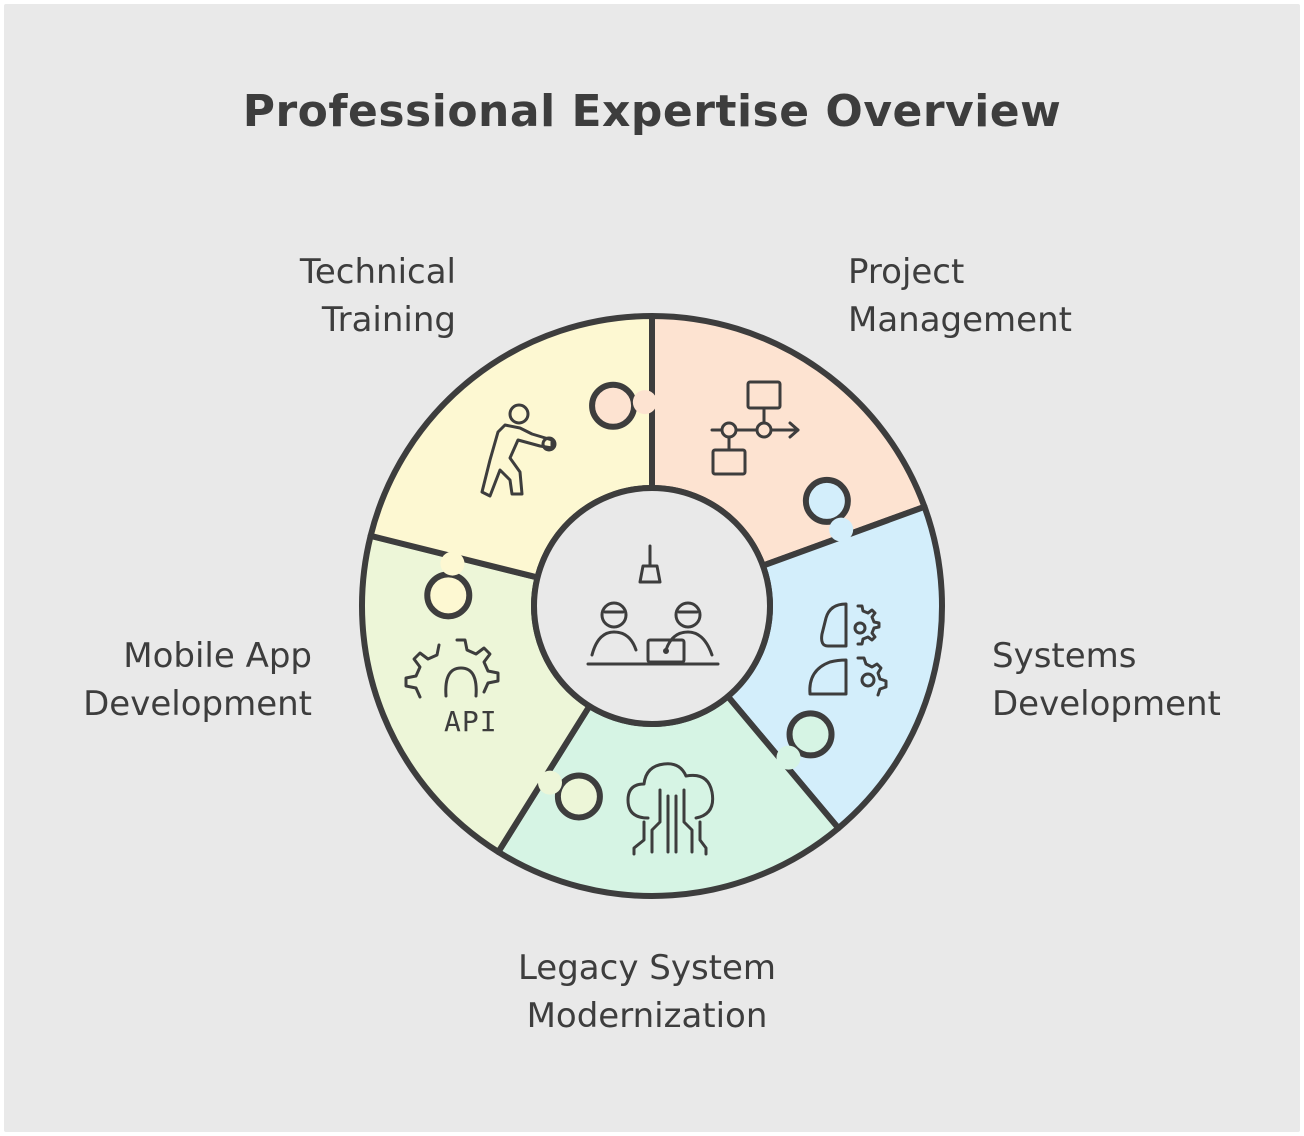 This screenshot has height=1136, width=1304. What do you see at coordinates (388, 320) in the screenshot?
I see `label-line: Training` at bounding box center [388, 320].